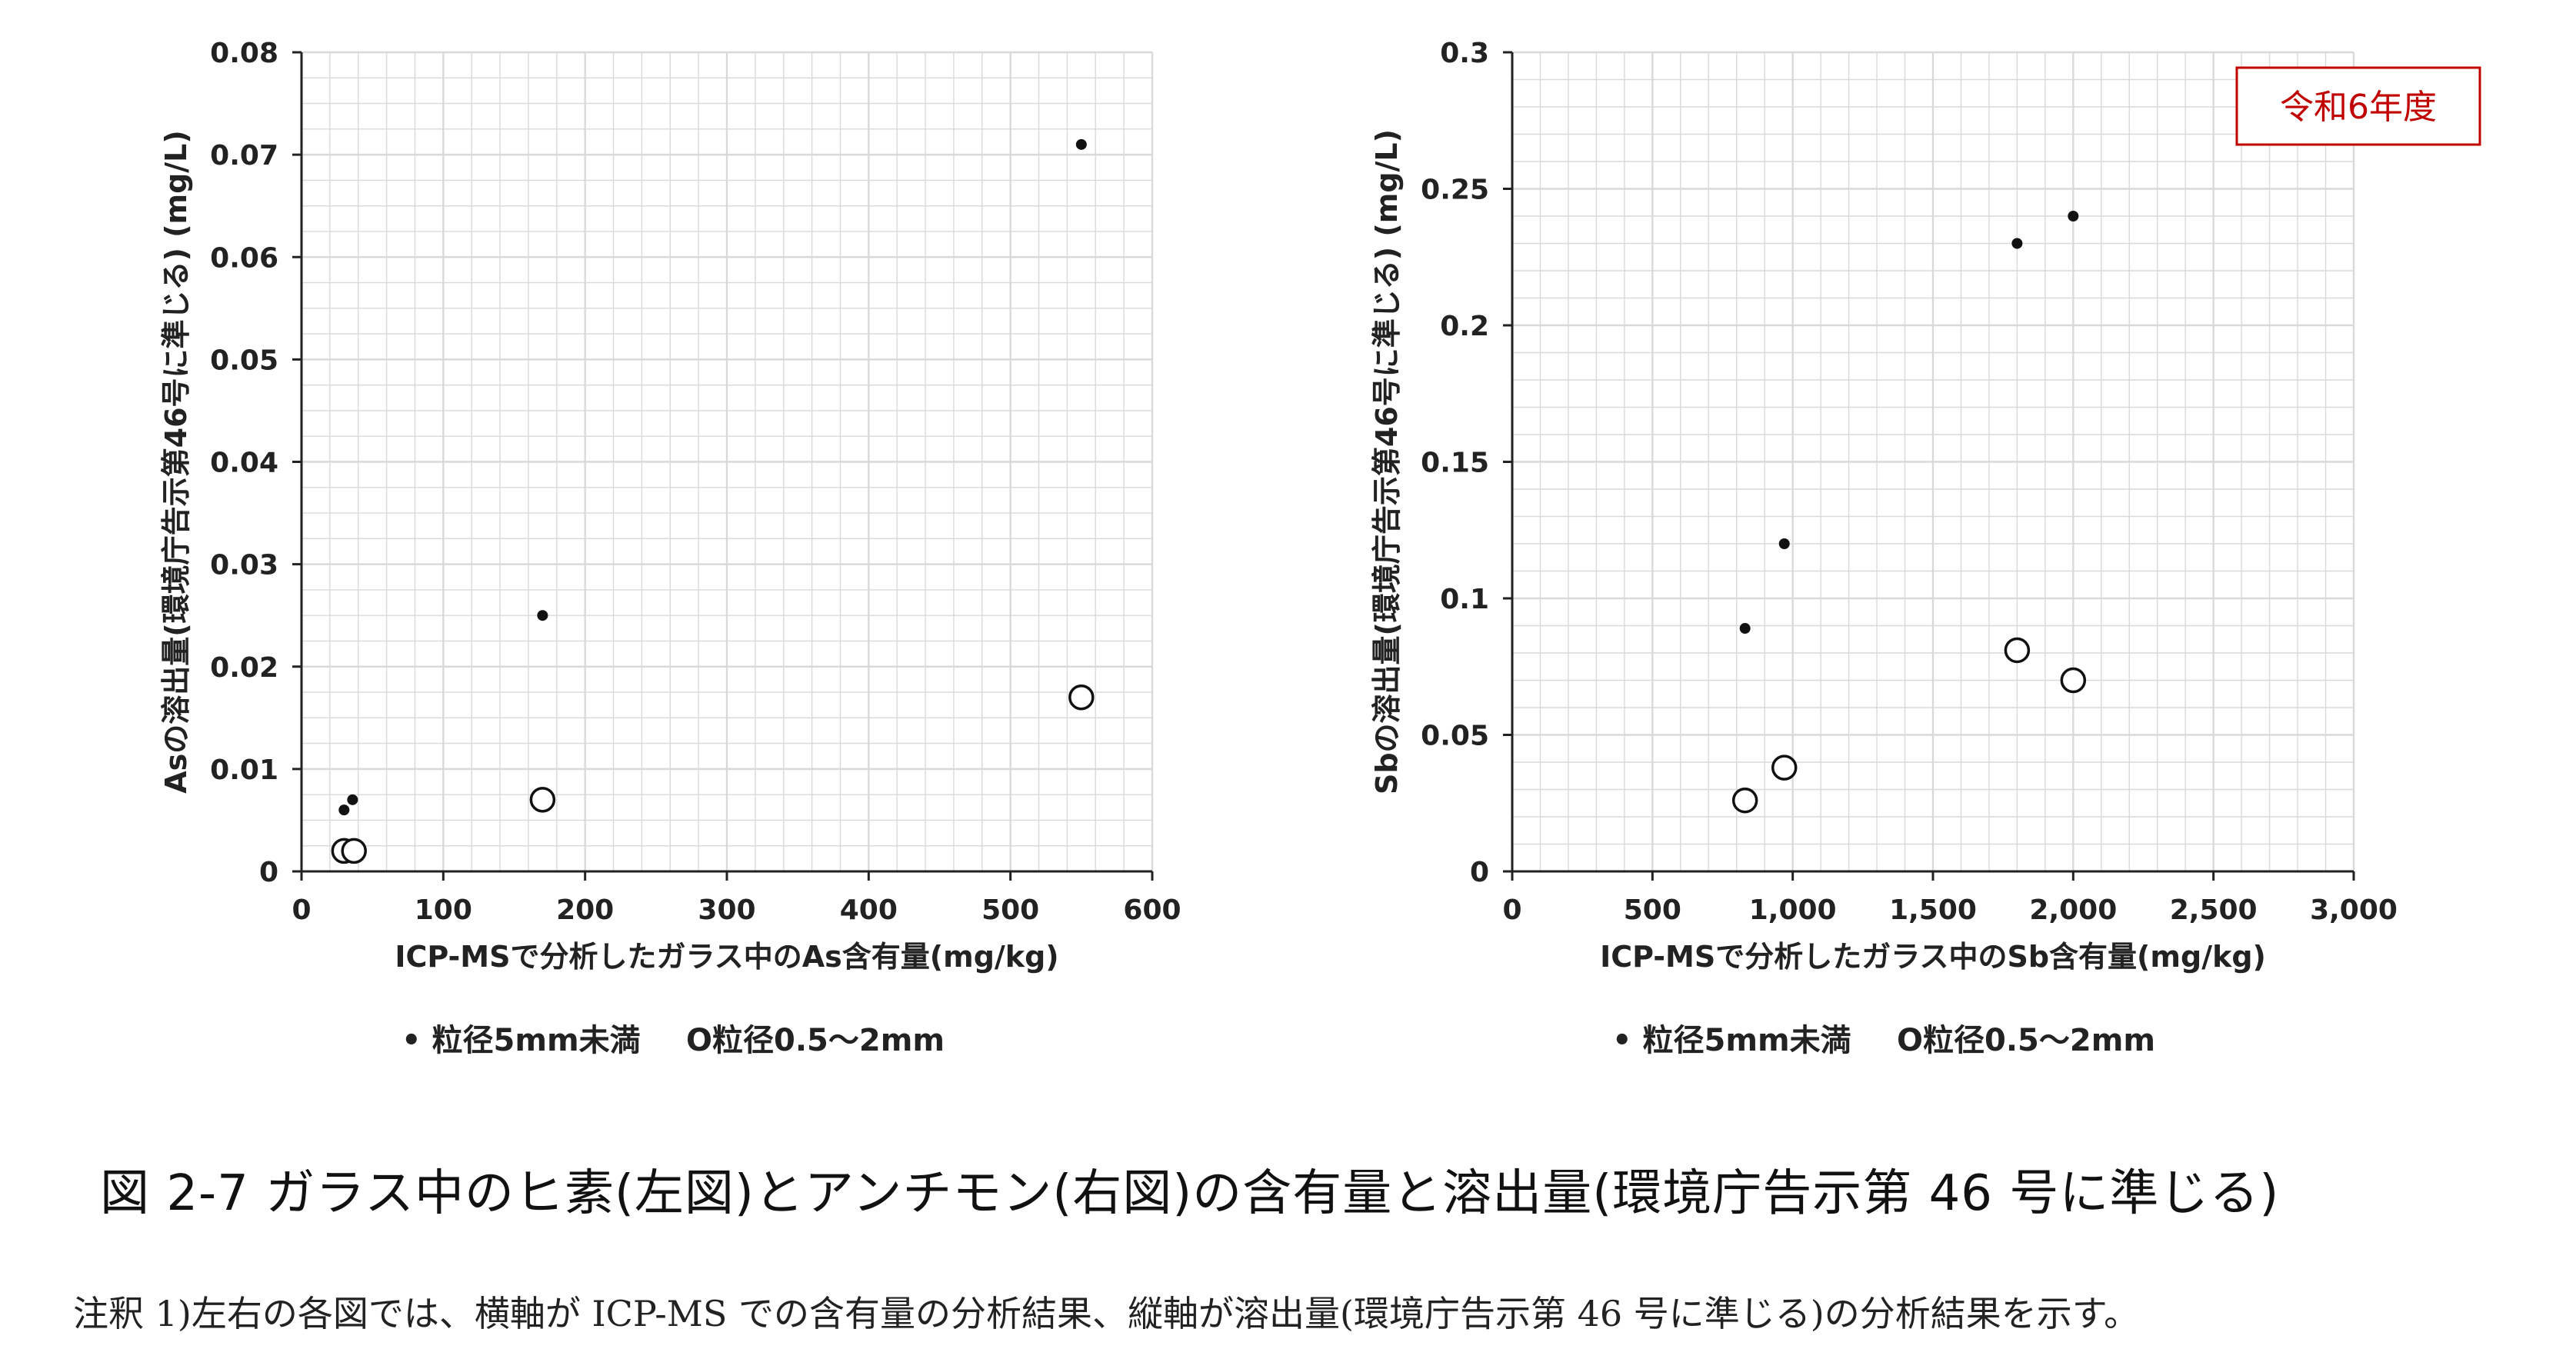  What do you see at coordinates (2354, 910) in the screenshot?
I see `x-tick-label: 3,000` at bounding box center [2354, 910].